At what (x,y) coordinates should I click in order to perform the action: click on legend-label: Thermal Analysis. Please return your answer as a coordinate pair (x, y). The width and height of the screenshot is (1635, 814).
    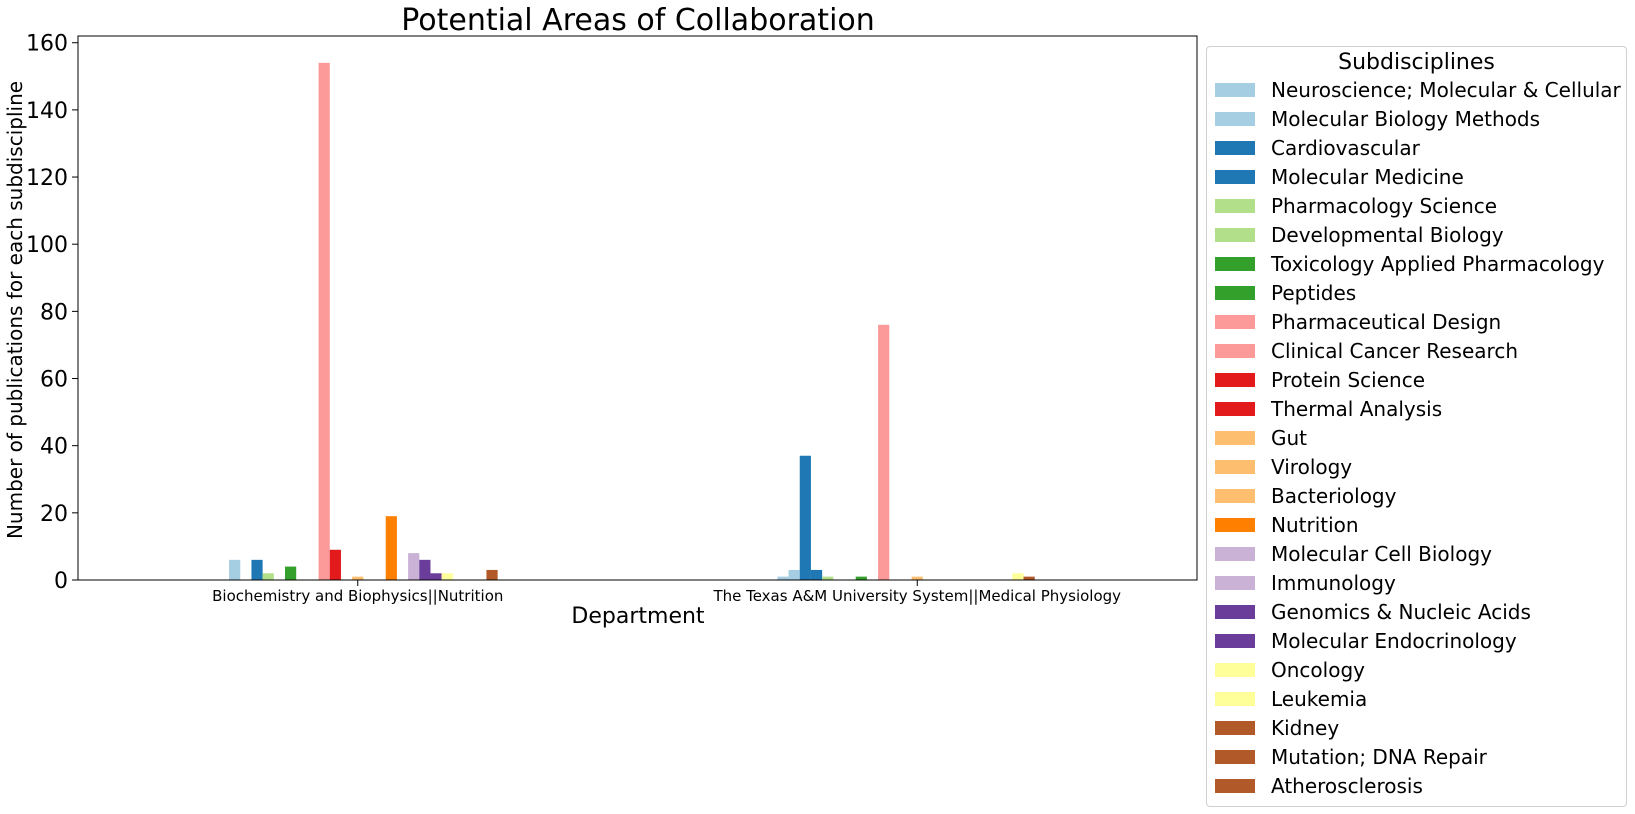
    Looking at the image, I should click on (1357, 409).